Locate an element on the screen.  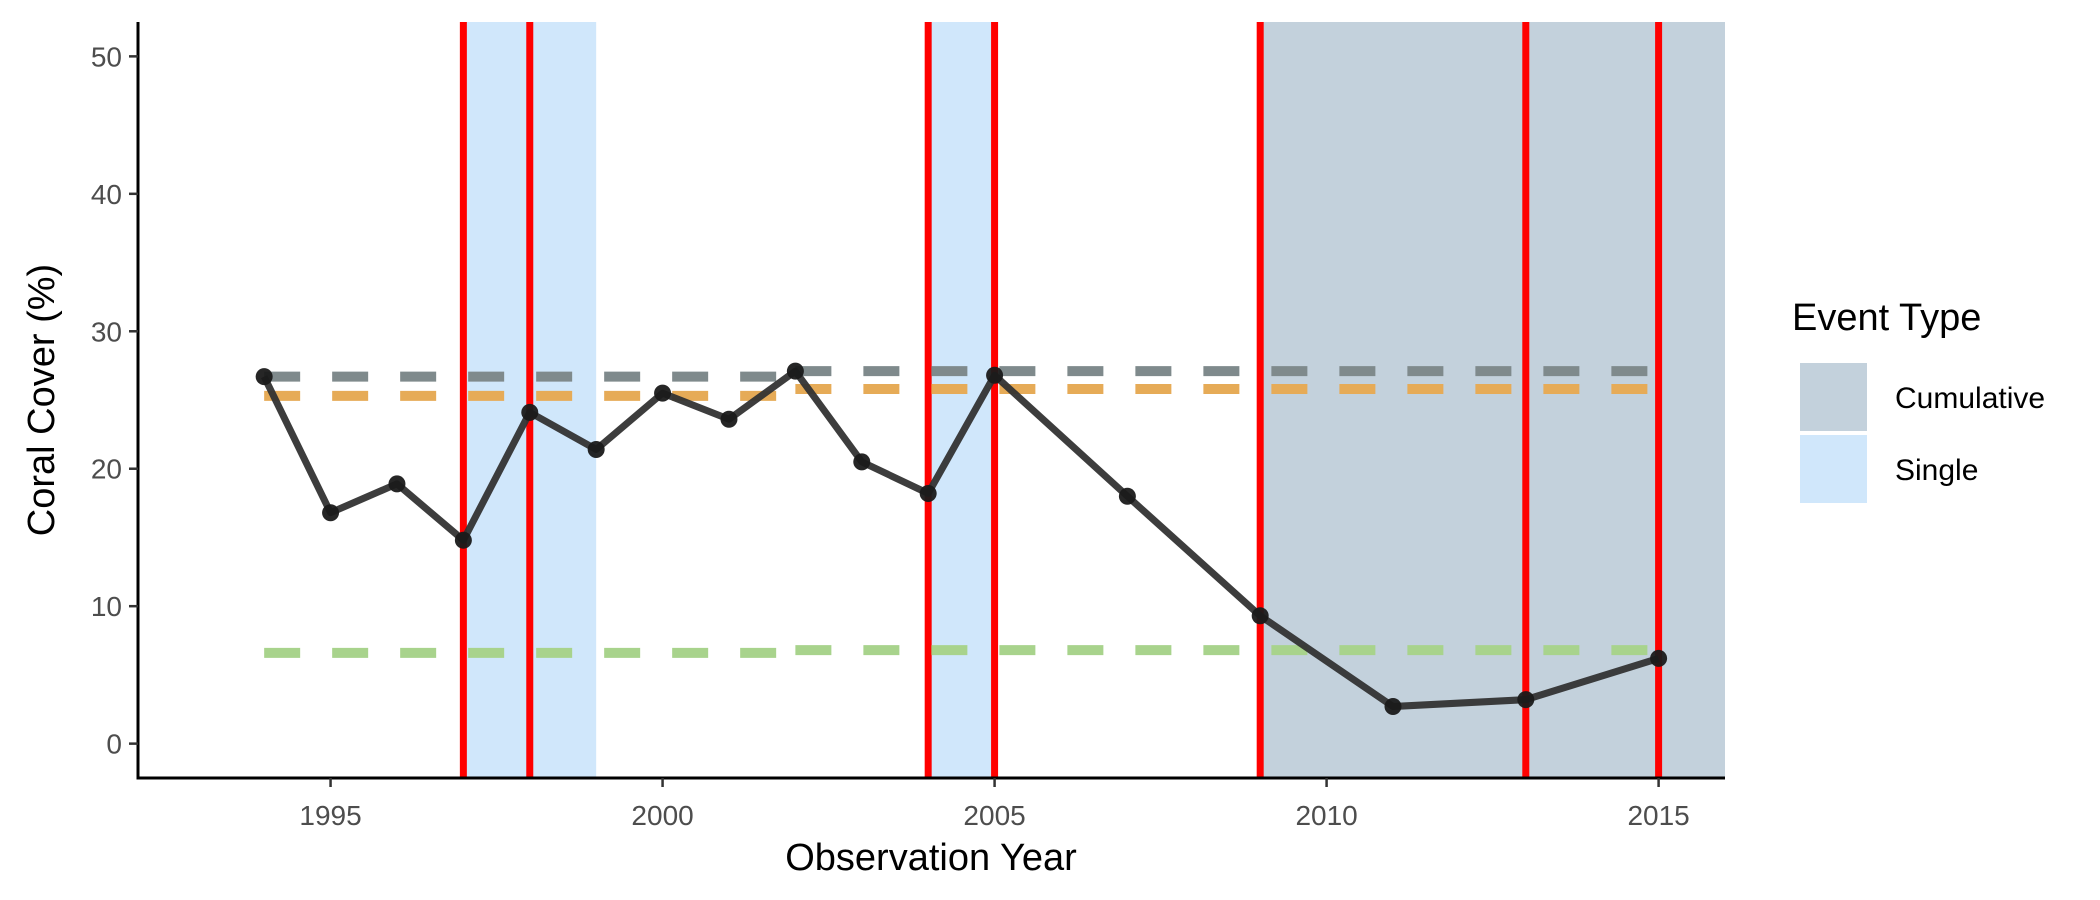
legend-title: Event Type is located at coordinates (1886, 318).